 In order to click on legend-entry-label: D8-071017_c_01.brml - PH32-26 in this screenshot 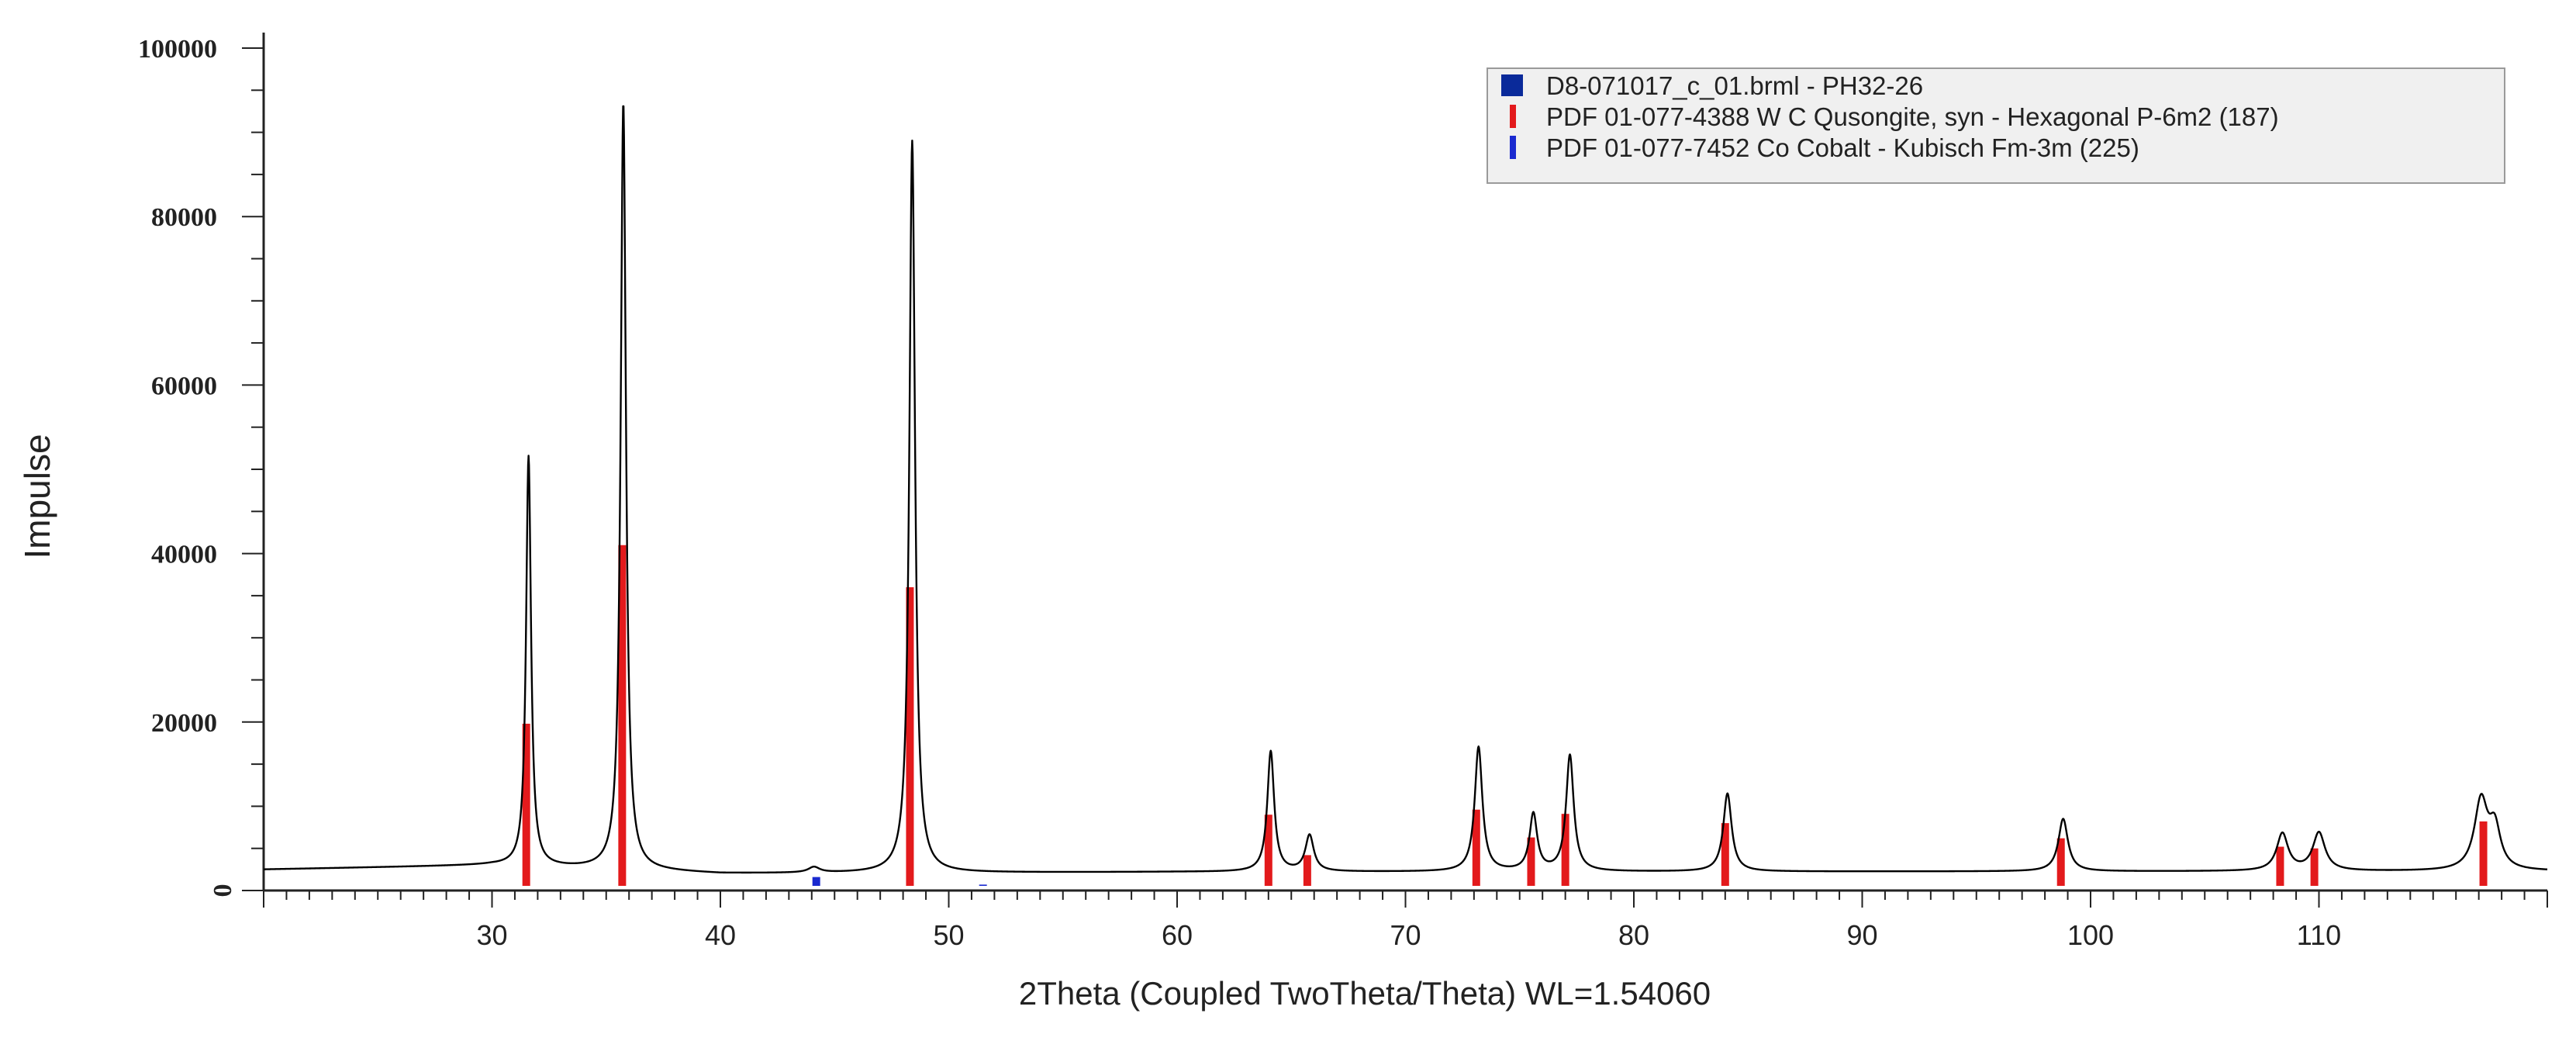, I will do `click(1734, 85)`.